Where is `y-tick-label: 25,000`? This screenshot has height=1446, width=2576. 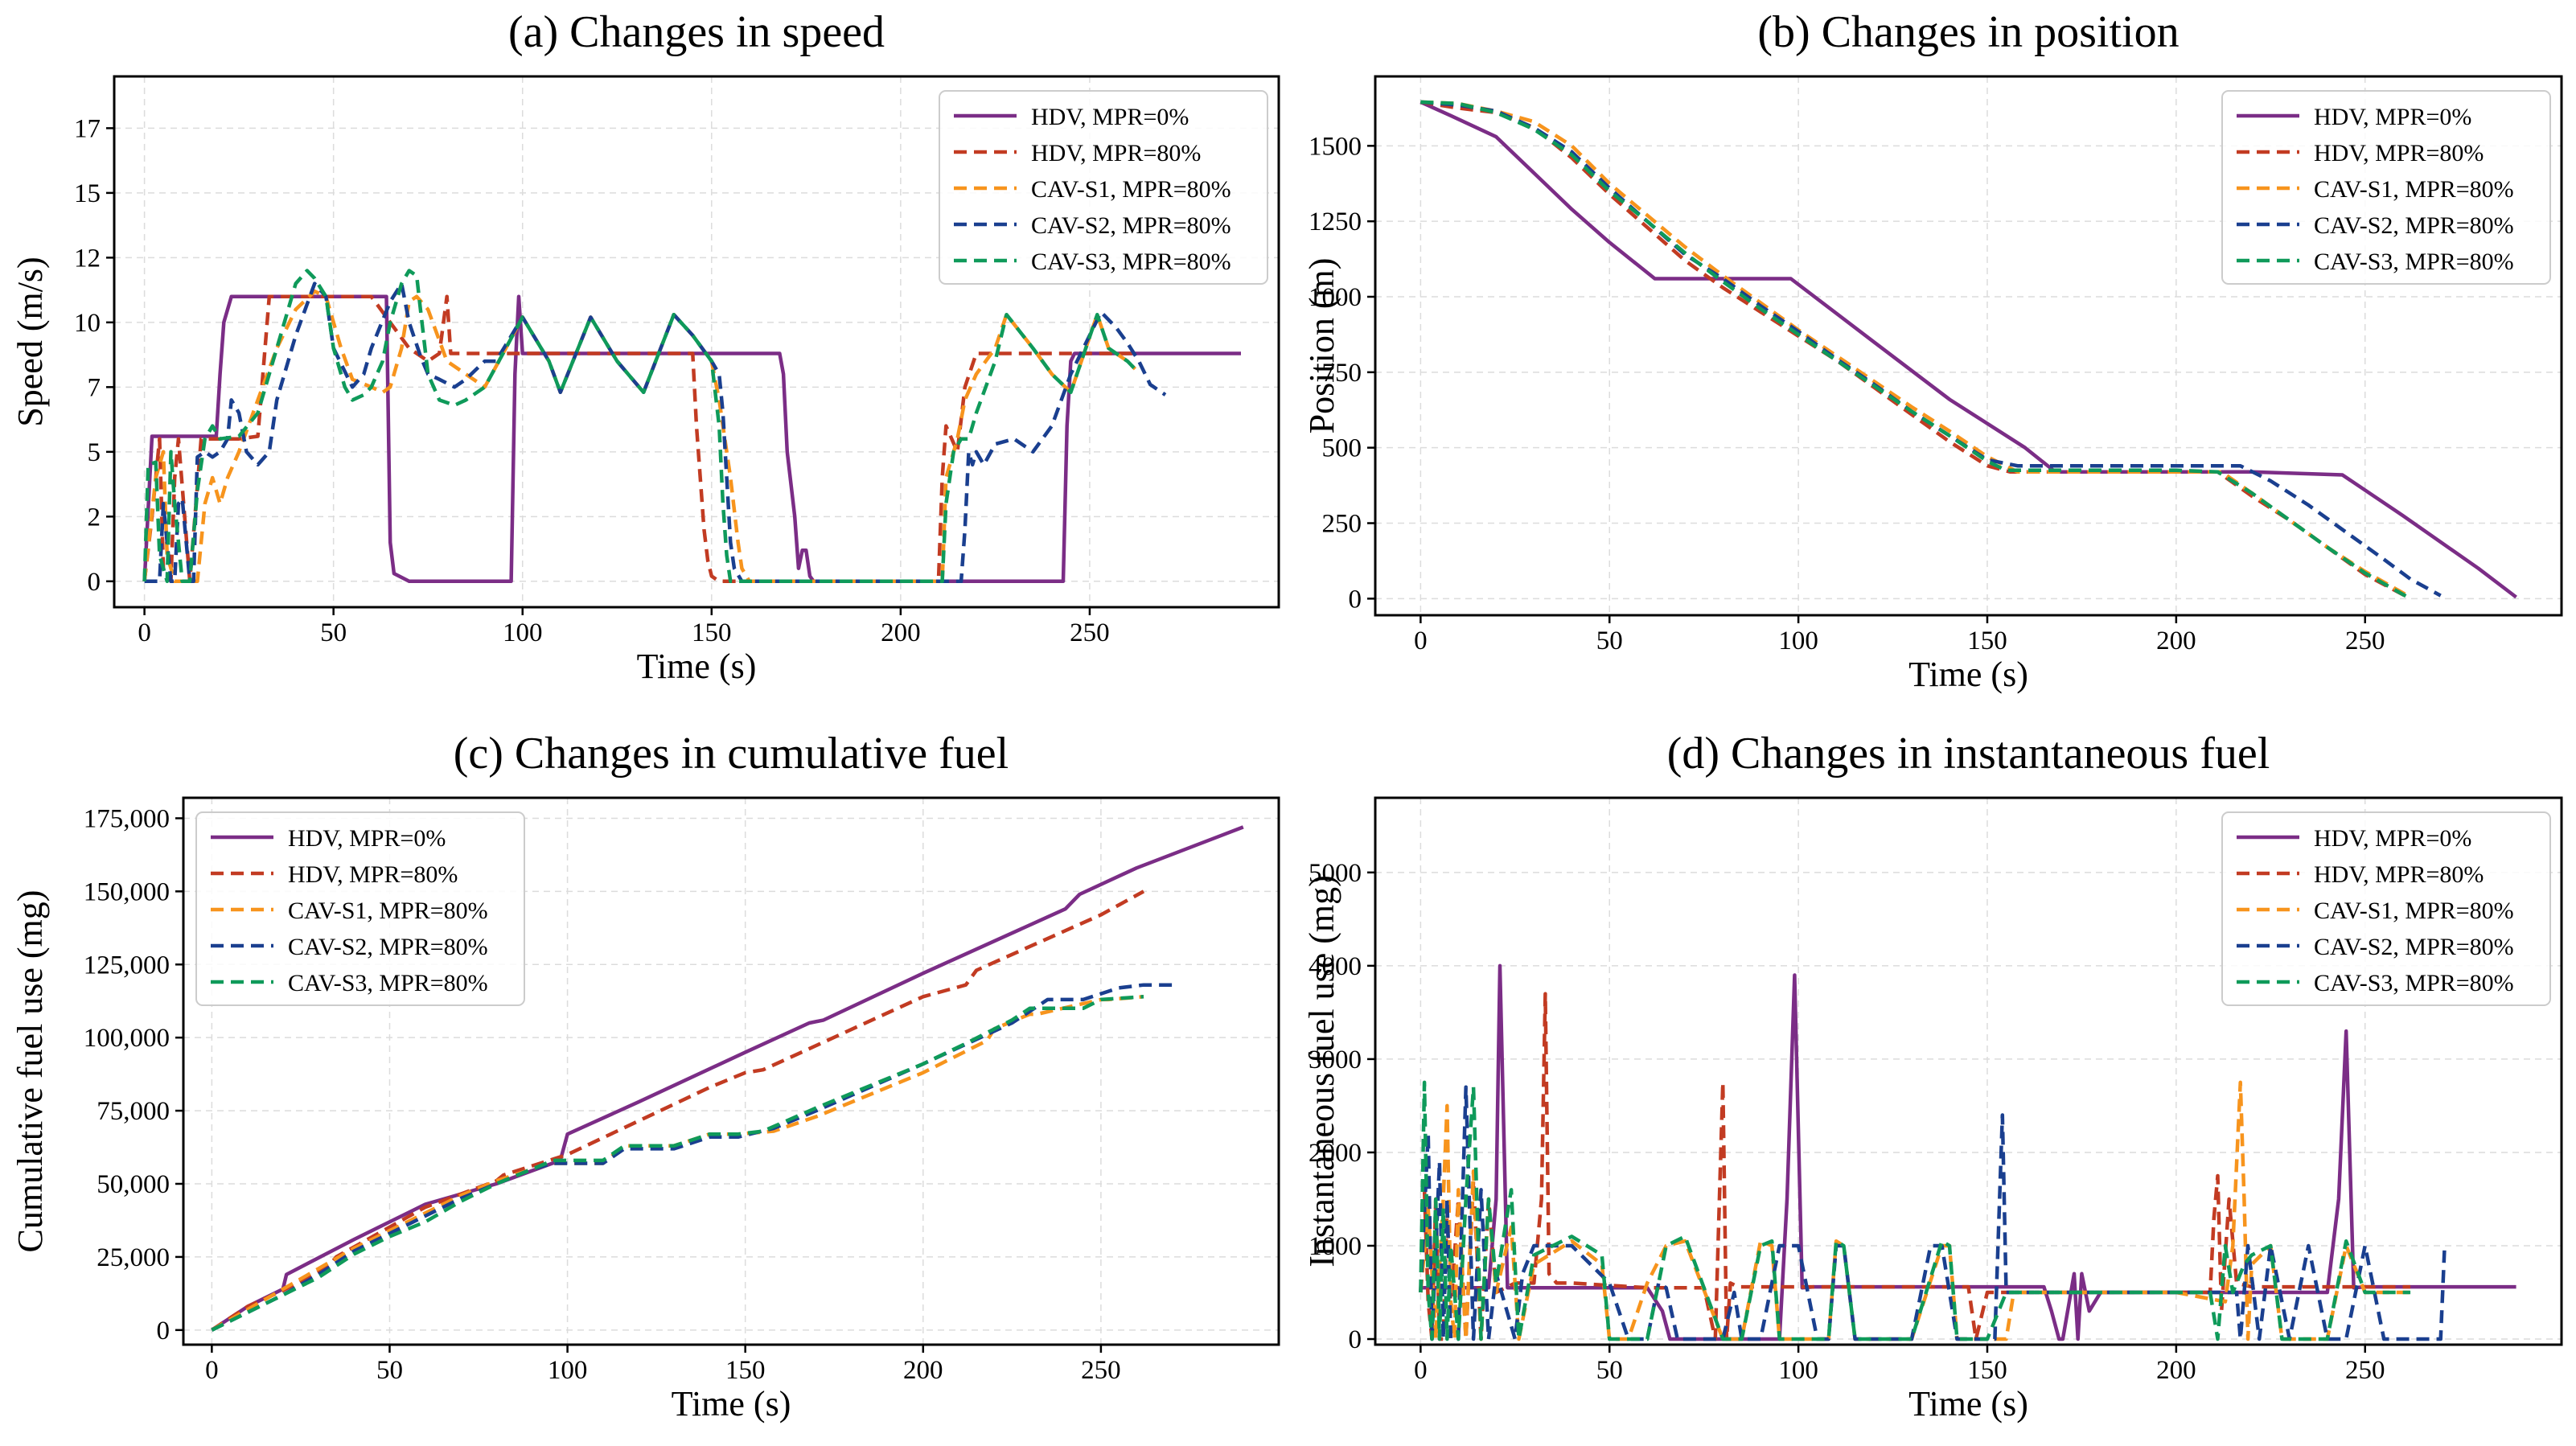 y-tick-label: 25,000 is located at coordinates (133, 1257).